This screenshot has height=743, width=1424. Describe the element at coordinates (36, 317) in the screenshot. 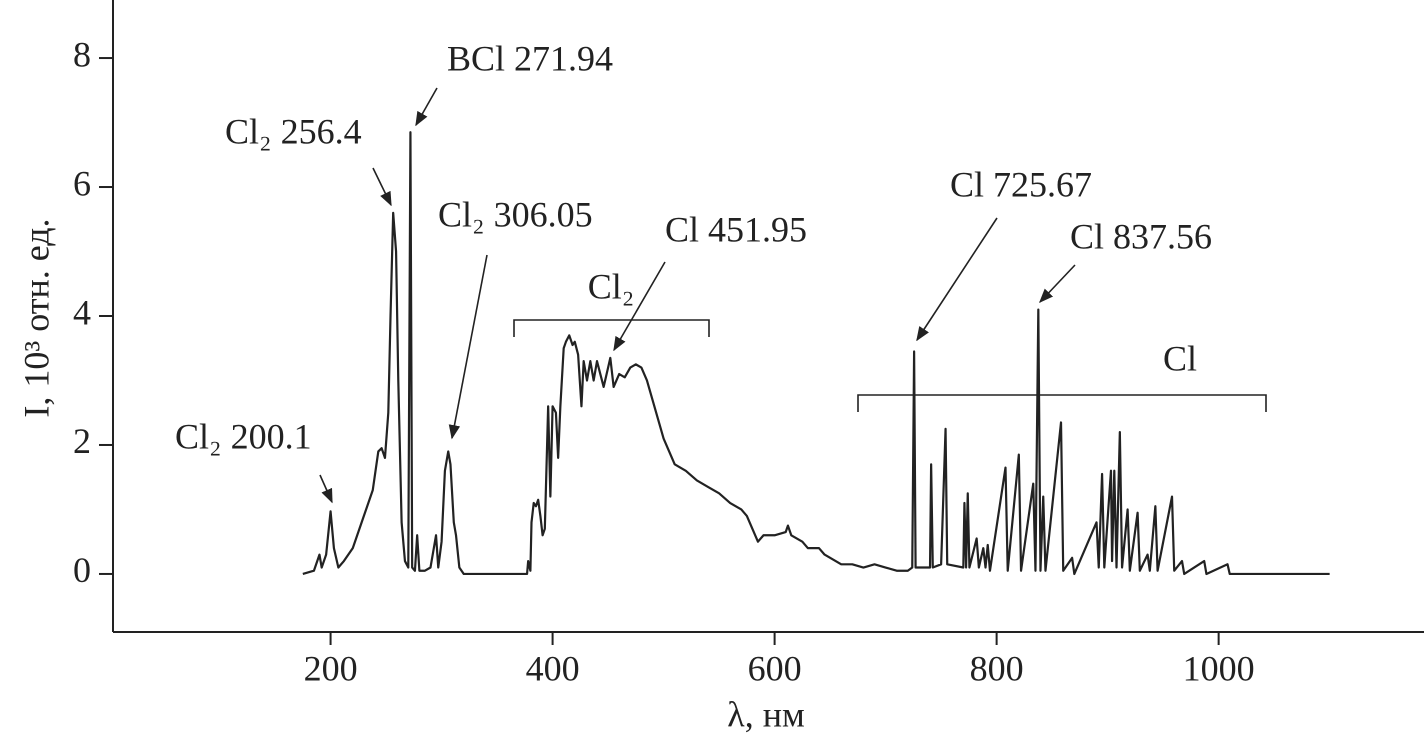

I see `y-axis-label: I, 10³ отн. ед.` at that location.